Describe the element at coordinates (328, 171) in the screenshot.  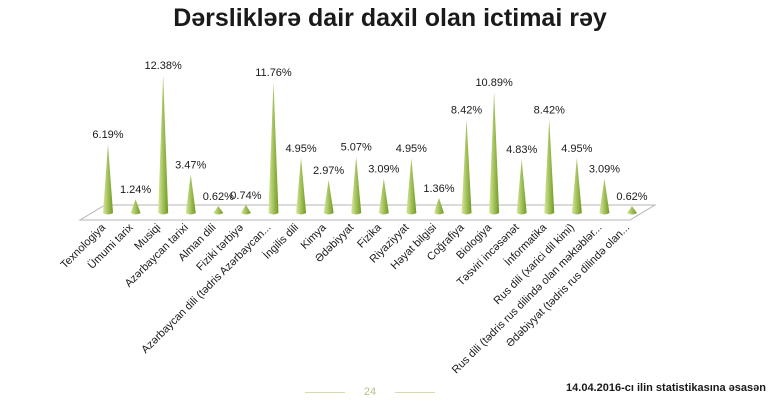
I see `value-label: 2.97%` at that location.